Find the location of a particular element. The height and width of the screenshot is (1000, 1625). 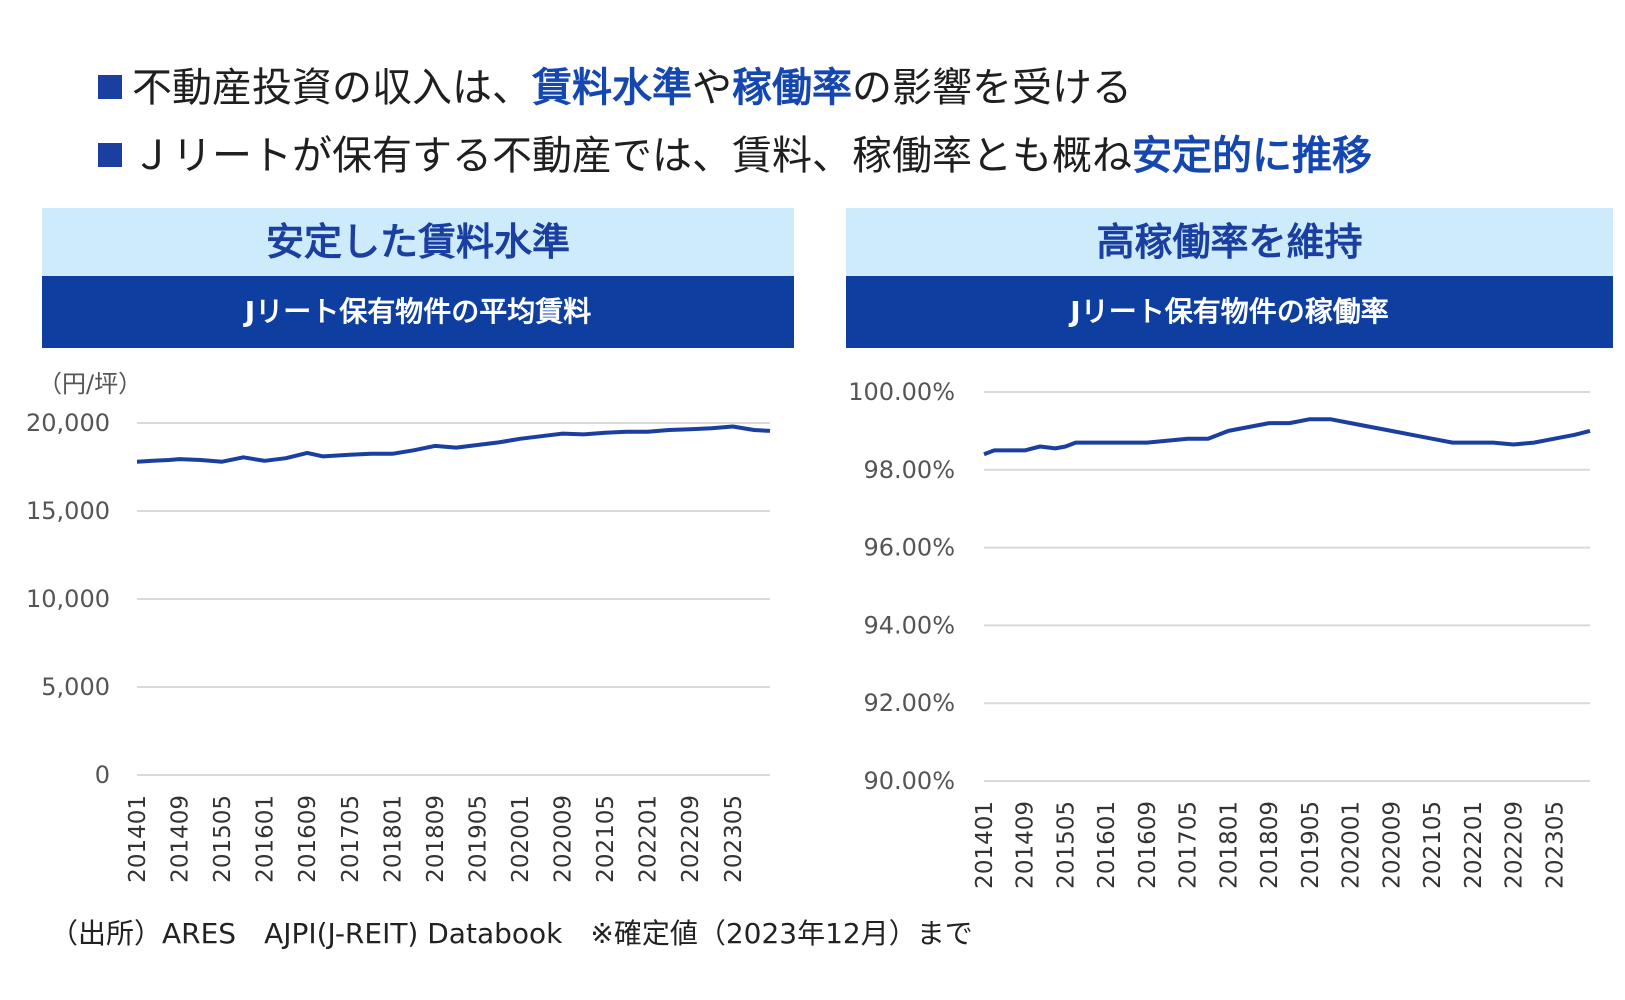

headline-text: の影響を受ける is located at coordinates (992, 88).